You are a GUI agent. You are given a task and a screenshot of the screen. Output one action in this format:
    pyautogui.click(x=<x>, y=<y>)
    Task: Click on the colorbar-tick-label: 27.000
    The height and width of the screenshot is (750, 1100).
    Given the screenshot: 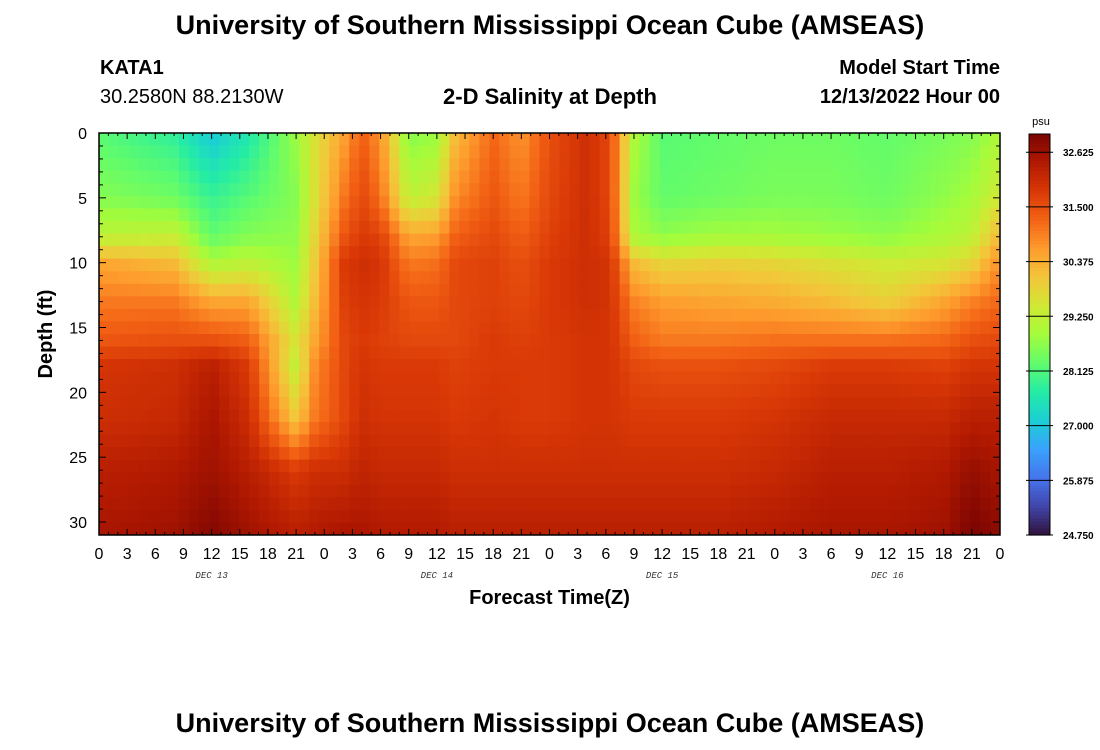 What is the action you would take?
    pyautogui.click(x=1078, y=427)
    